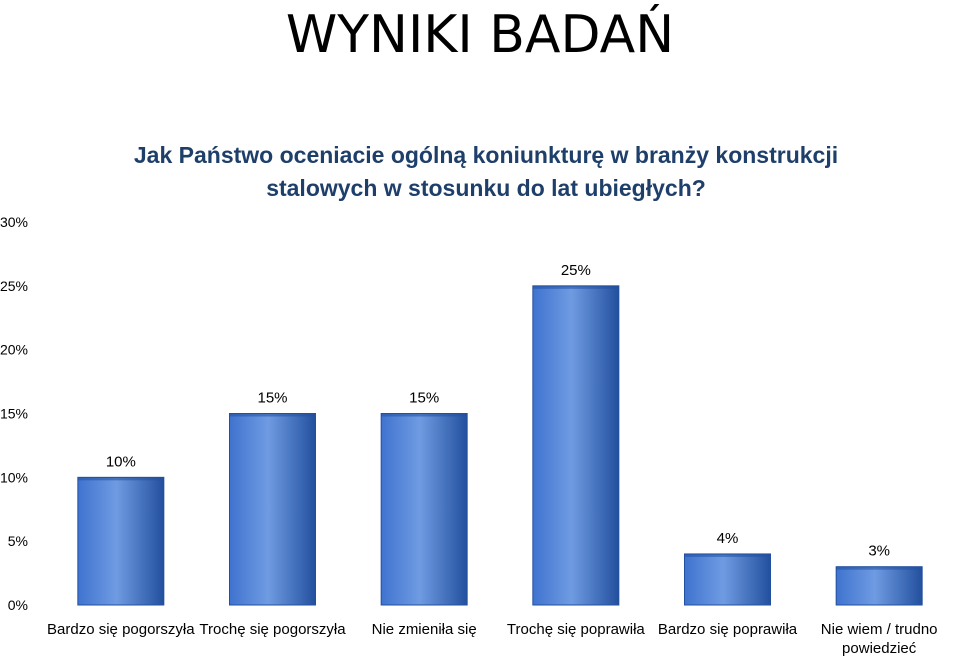 Image resolution: width=960 pixels, height=657 pixels. I want to click on data-label: 4%, so click(728, 538).